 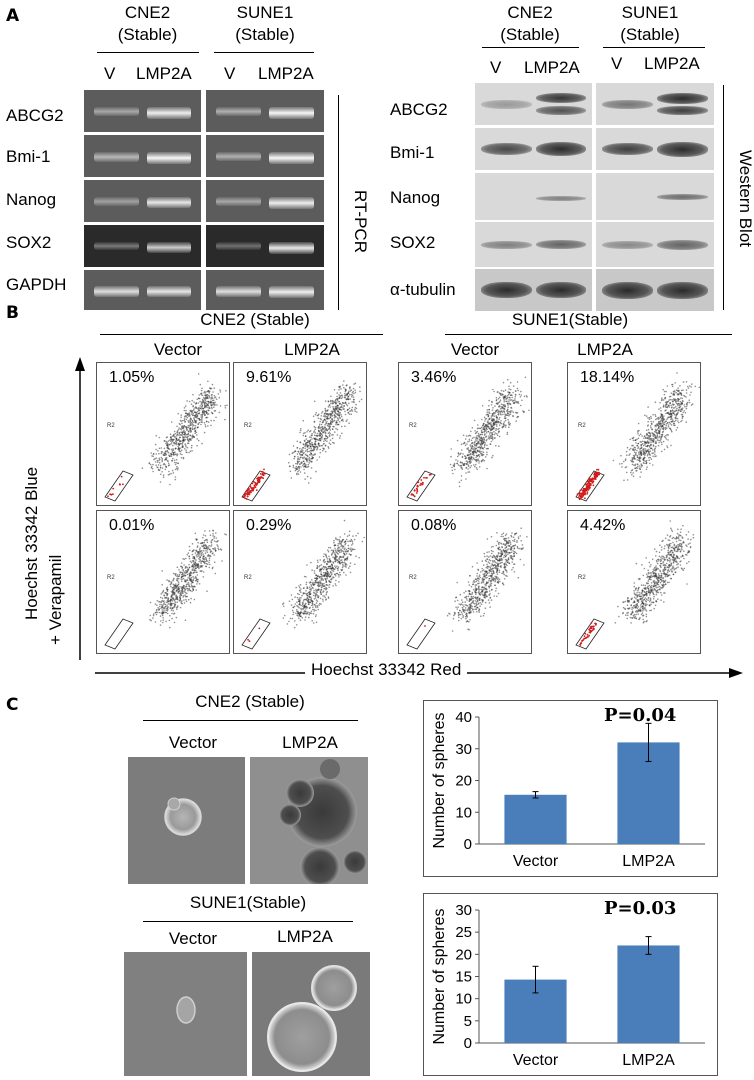 What do you see at coordinates (265, 156) in the screenshot?
I see `rtpcr-gel-bmi1-sune1` at bounding box center [265, 156].